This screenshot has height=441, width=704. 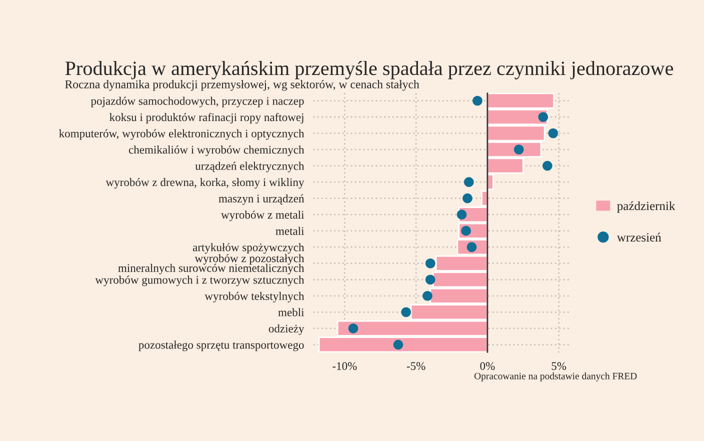 What do you see at coordinates (416, 366) in the screenshot?
I see `x-tick-label: -5%` at bounding box center [416, 366].